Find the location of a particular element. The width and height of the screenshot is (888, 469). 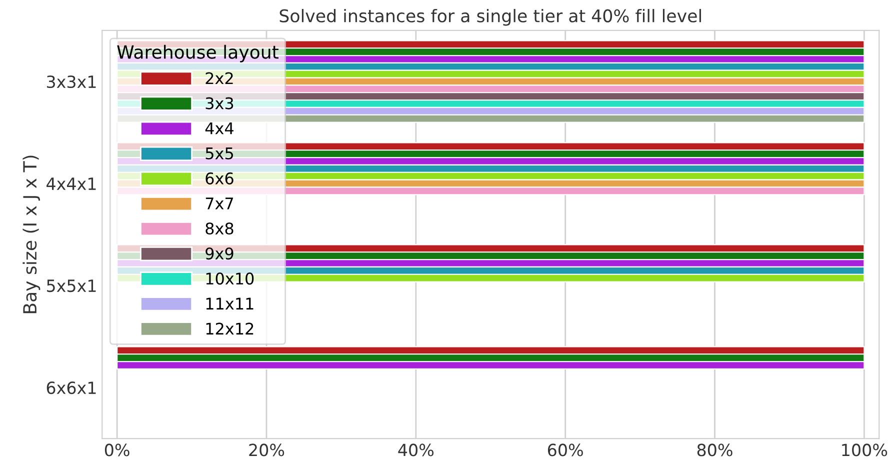

x-tick-label: 40% is located at coordinates (416, 450).